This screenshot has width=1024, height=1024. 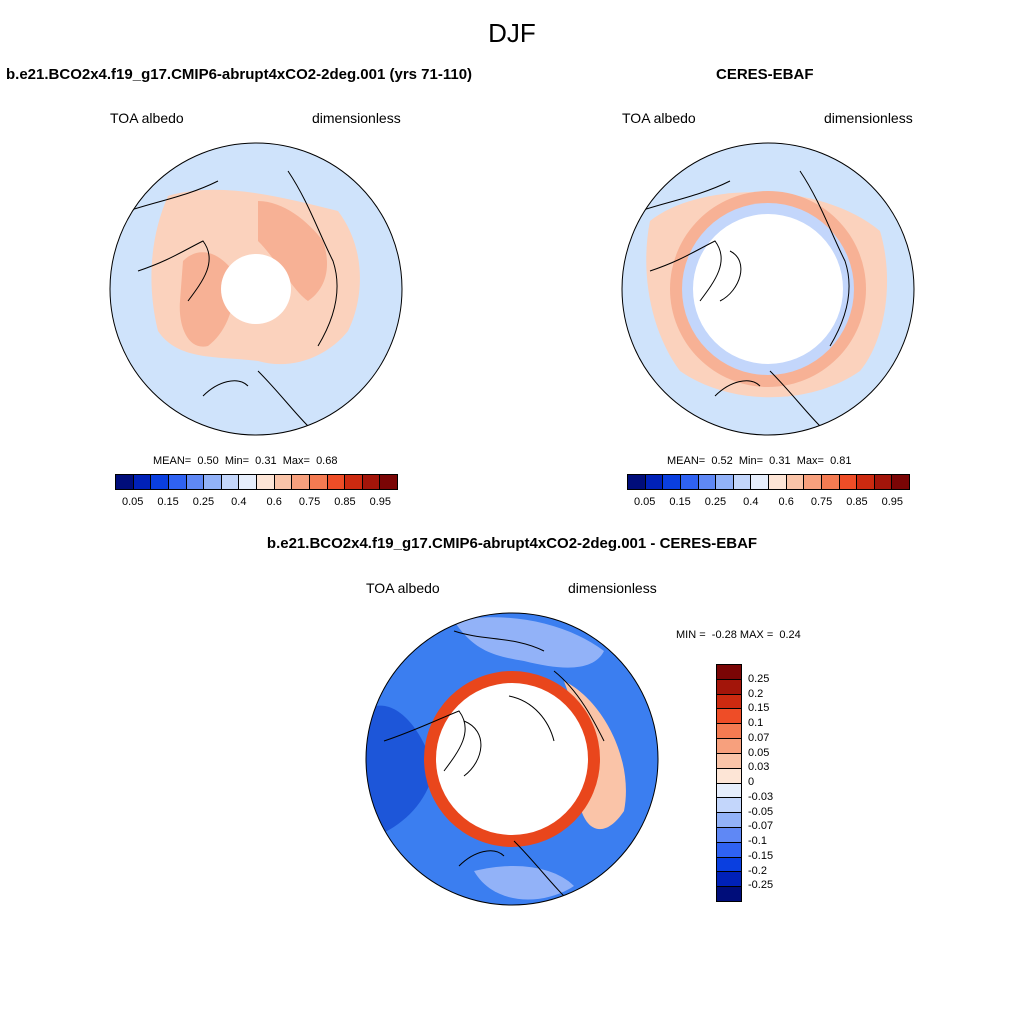 What do you see at coordinates (761, 885) in the screenshot?
I see `diff-colorbar-tick-label: -0.25` at bounding box center [761, 885].